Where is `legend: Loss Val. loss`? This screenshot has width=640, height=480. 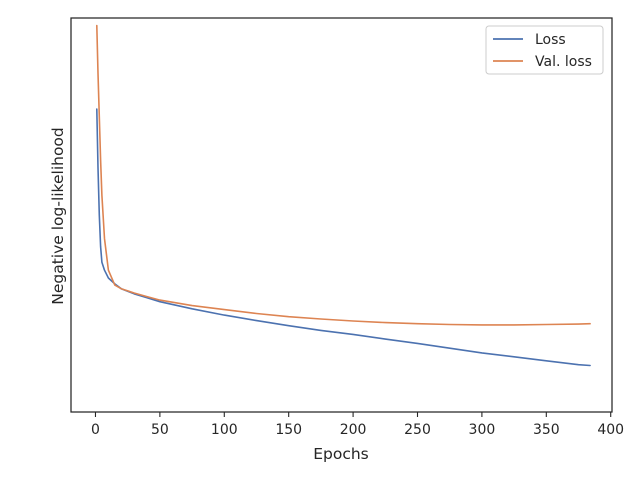 legend: Loss Val. loss is located at coordinates (544, 50).